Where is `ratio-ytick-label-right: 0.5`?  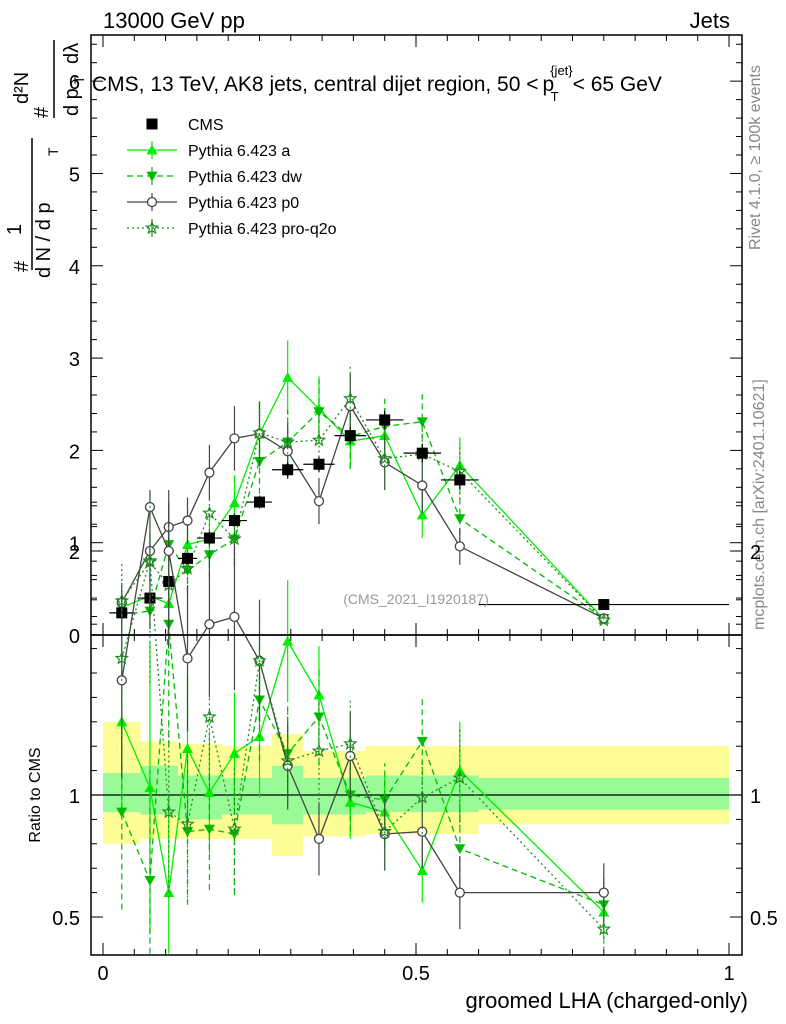 ratio-ytick-label-right: 0.5 is located at coordinates (764, 919).